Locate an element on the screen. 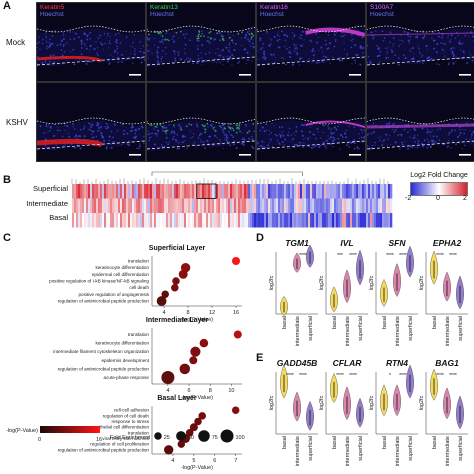  micrograph-mock-keratin16: Keratin16 Hoechst is located at coordinates (311, 42).